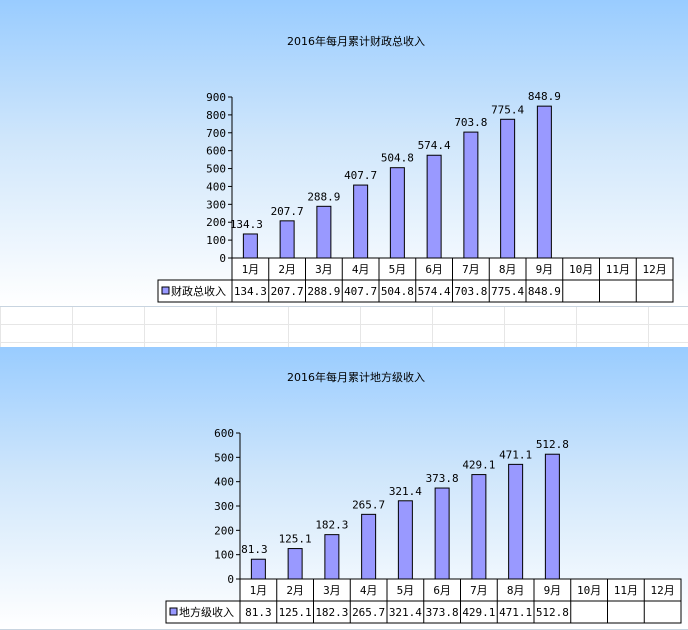 Image resolution: width=688 pixels, height=630 pixels. What do you see at coordinates (360, 291) in the screenshot?
I see `table-value: 407.7` at bounding box center [360, 291].